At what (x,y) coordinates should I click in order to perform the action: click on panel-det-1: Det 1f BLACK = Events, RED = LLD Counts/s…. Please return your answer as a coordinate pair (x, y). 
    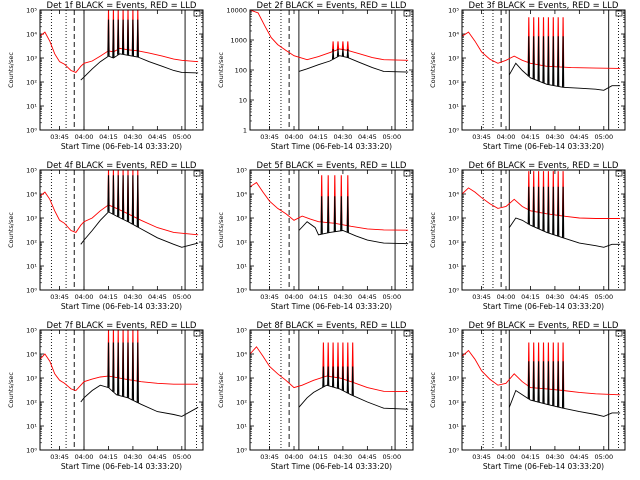
    Looking at the image, I should click on (105, 76).